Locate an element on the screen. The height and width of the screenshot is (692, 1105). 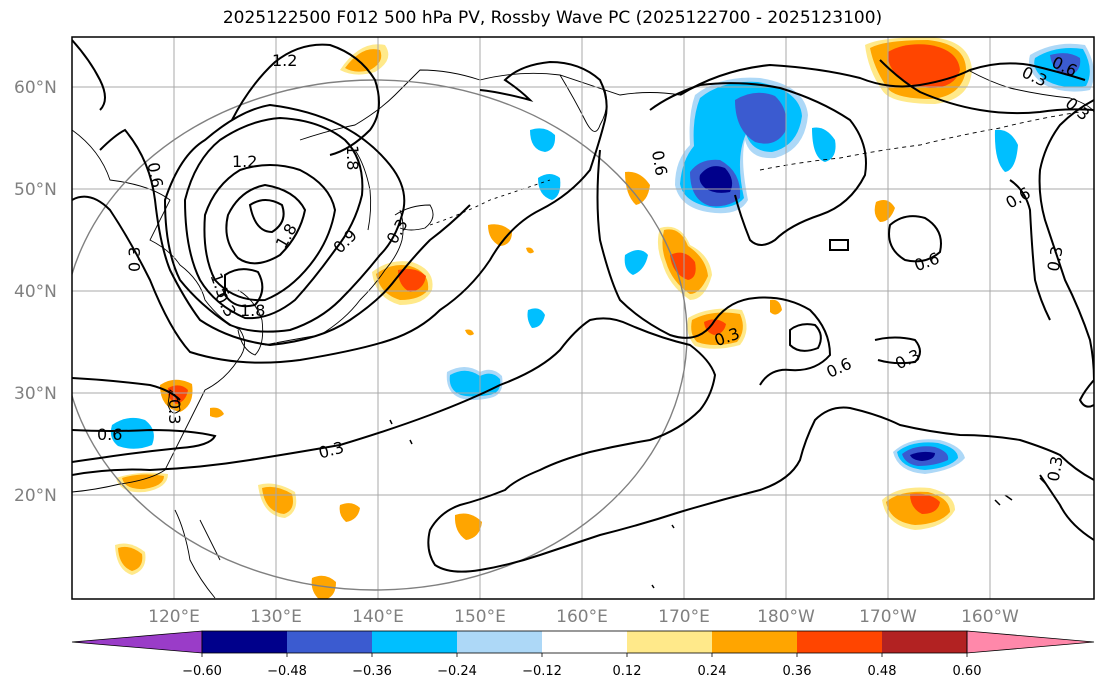
pv-contour-small-box is located at coordinates (839, 245).